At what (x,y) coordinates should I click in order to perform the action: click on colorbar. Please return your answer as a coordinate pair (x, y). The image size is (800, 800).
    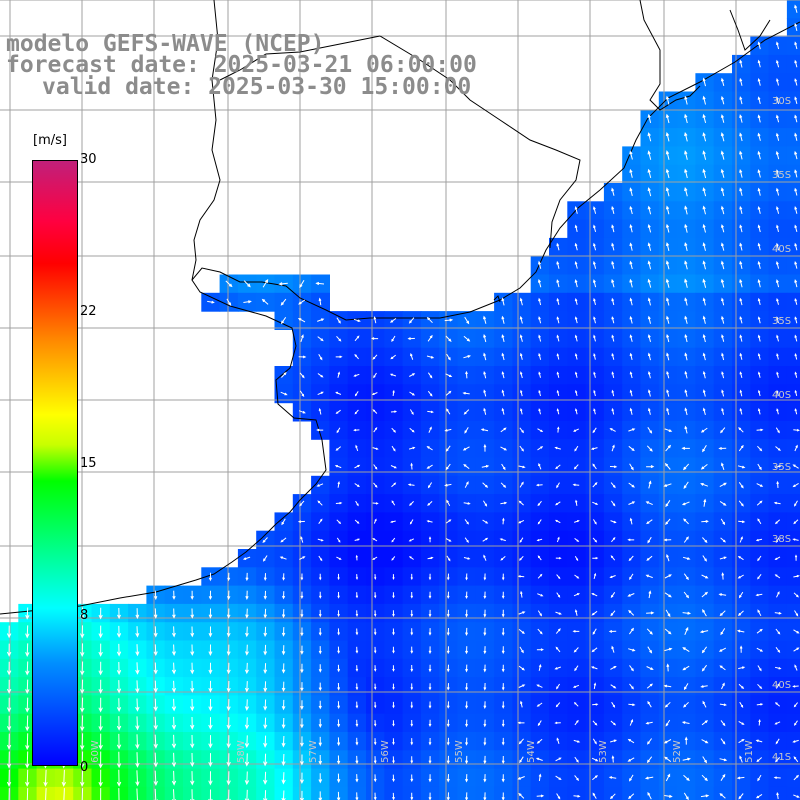
    Looking at the image, I should click on (55, 463).